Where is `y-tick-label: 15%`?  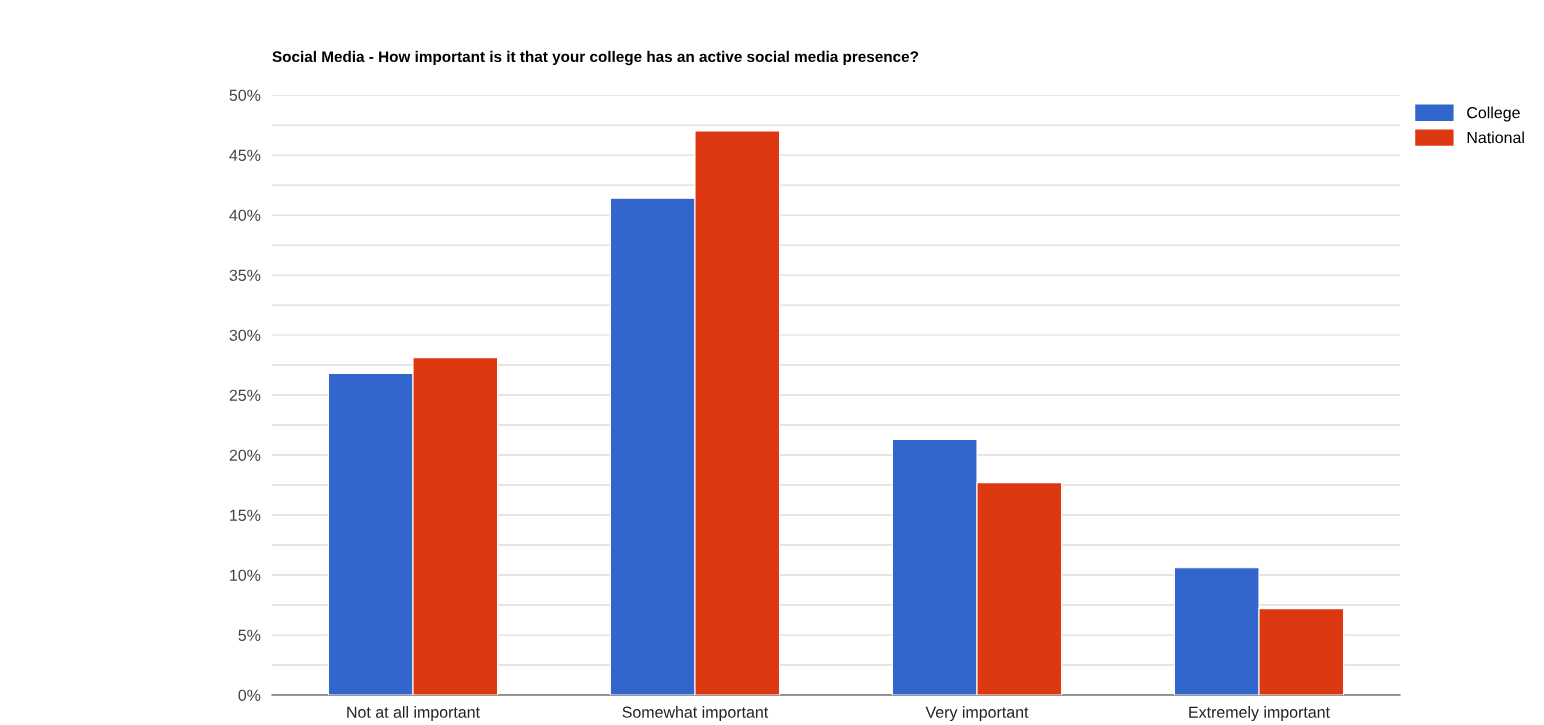
y-tick-label: 15% is located at coordinates (245, 515).